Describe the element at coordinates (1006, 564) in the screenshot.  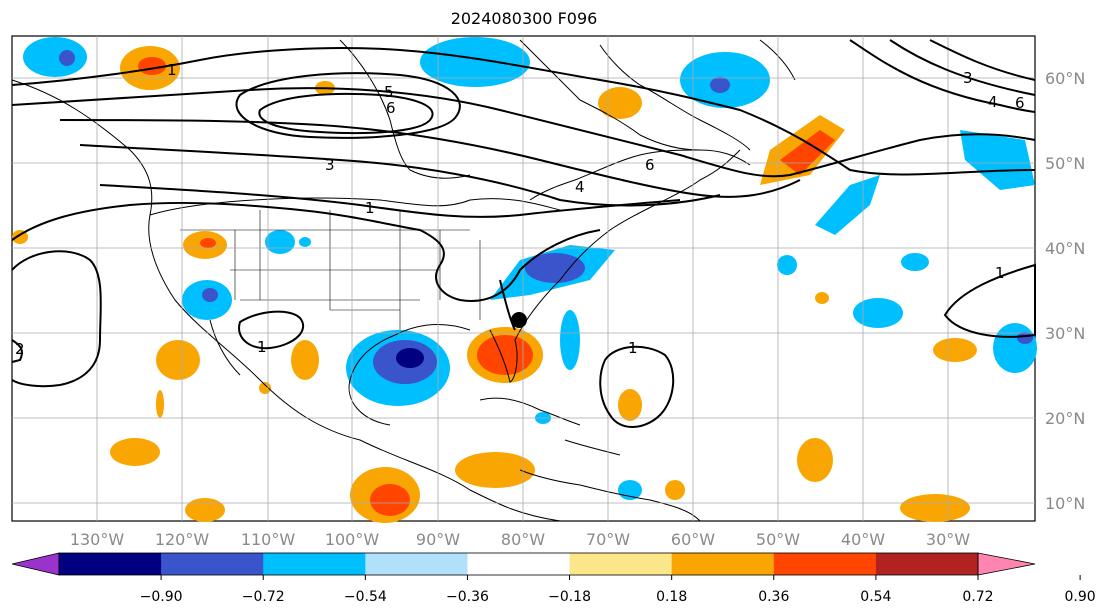
I see `colorbar-extend-max` at that location.